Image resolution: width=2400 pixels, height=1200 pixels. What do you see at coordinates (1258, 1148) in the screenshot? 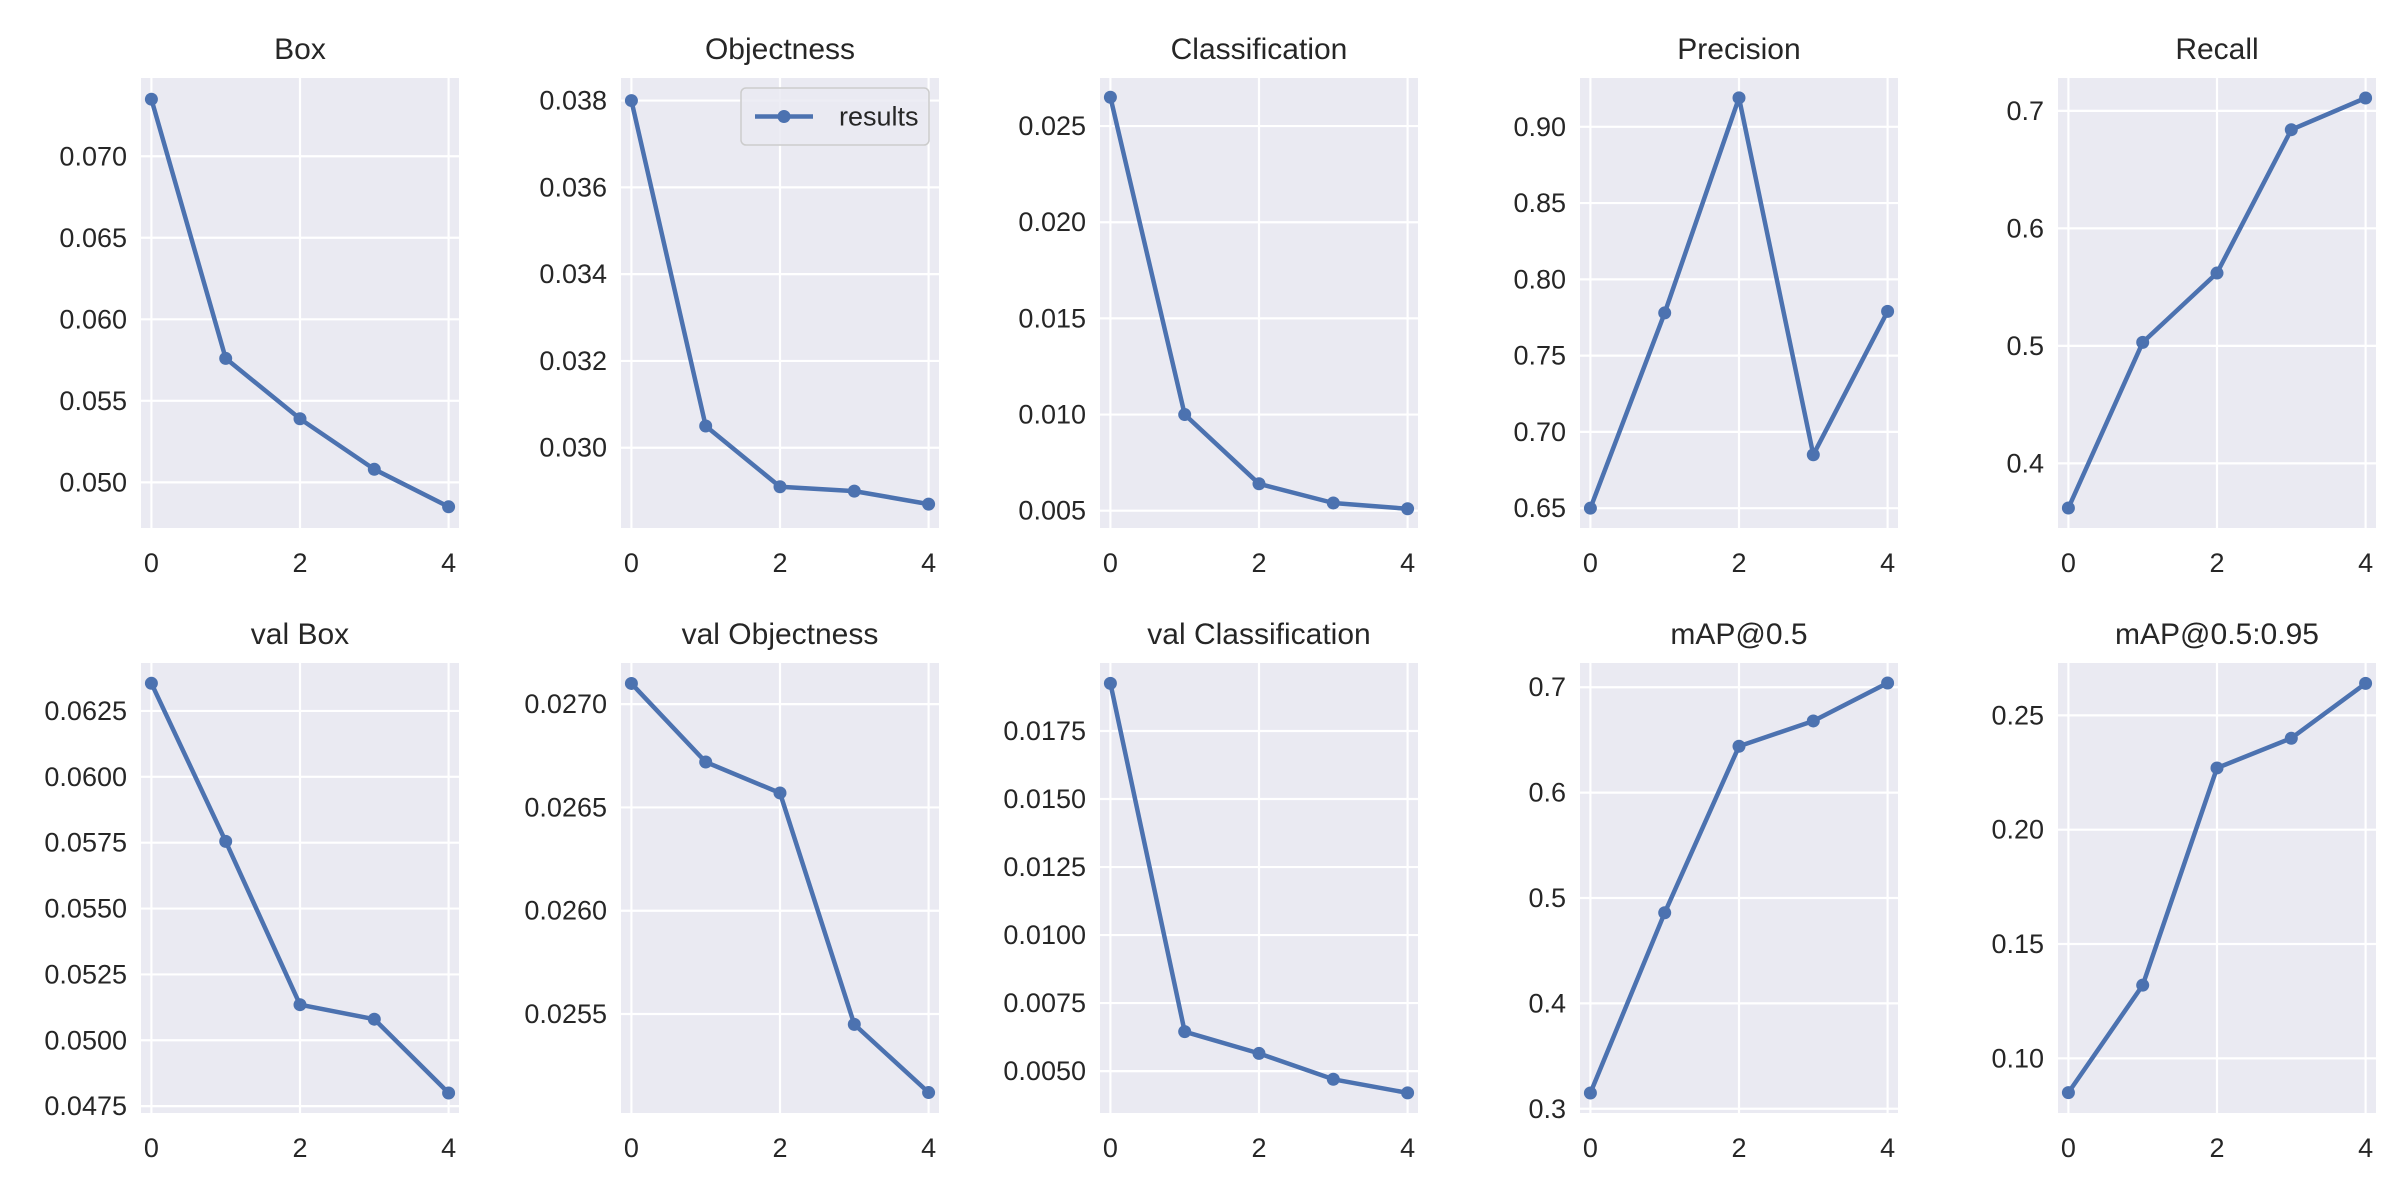
I see `chart-7-xtick-label-1: 2` at bounding box center [1258, 1148].